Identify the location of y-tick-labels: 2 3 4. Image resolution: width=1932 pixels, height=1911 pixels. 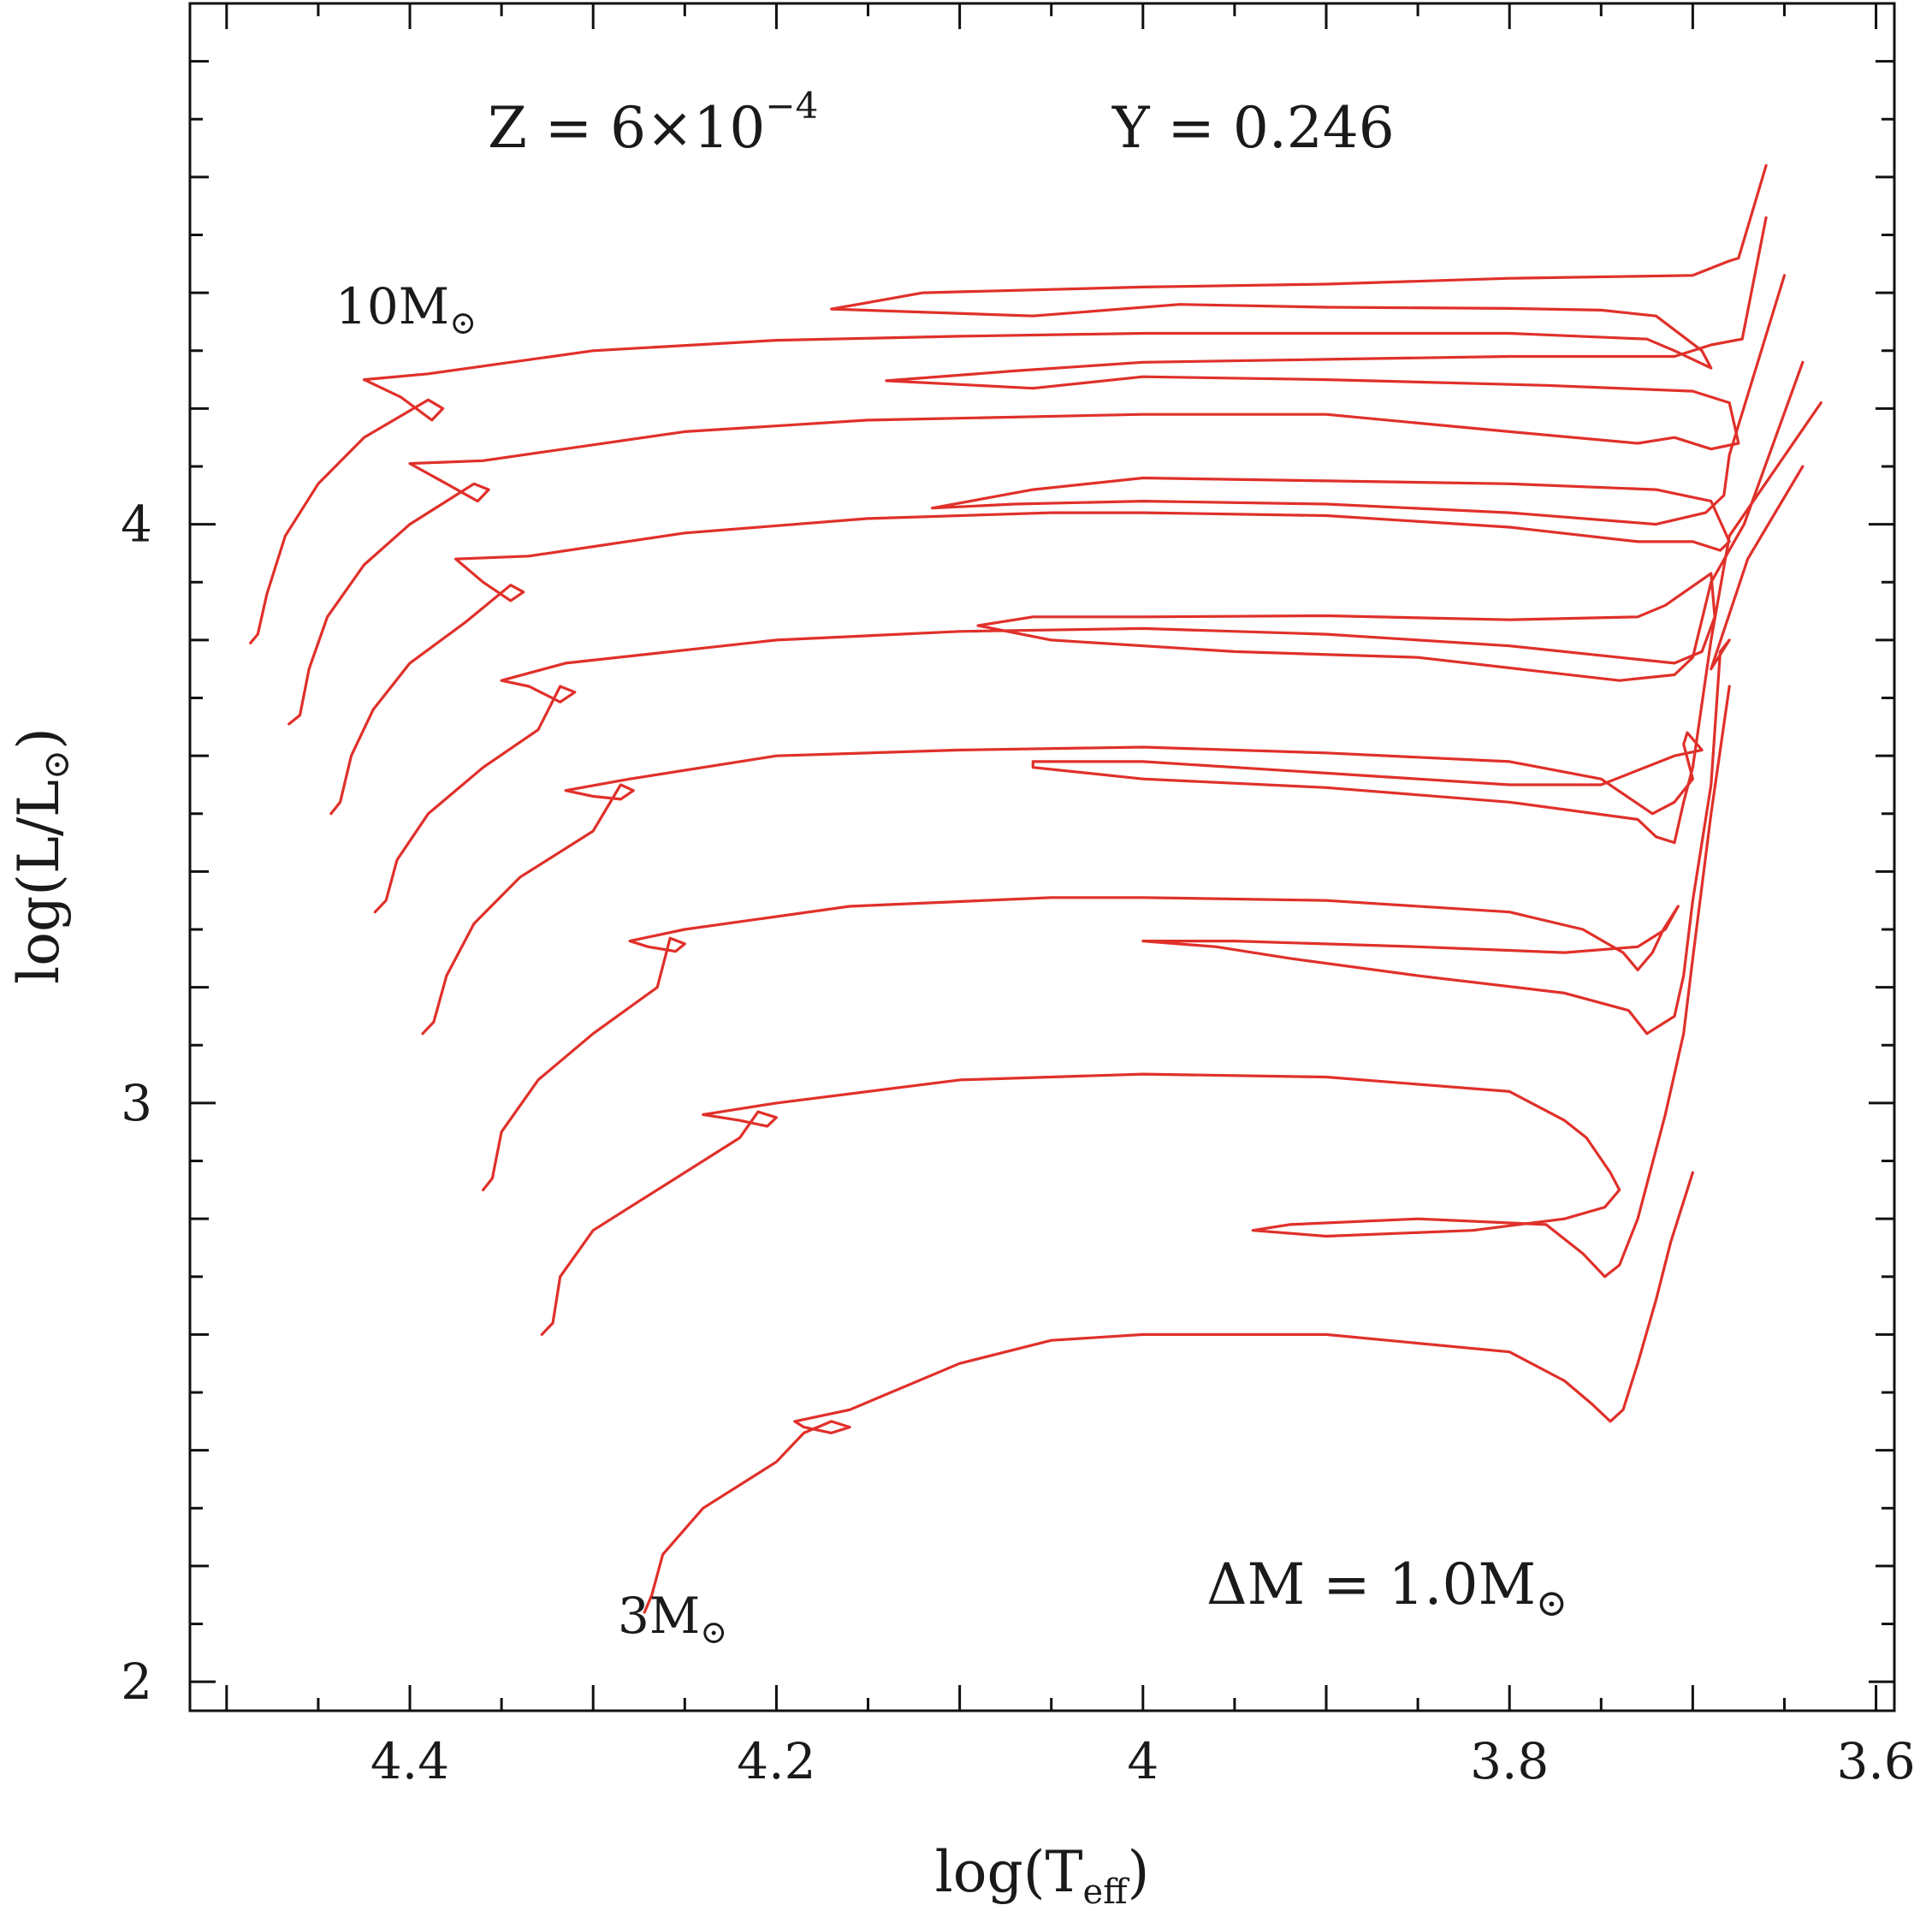
(136, 1104).